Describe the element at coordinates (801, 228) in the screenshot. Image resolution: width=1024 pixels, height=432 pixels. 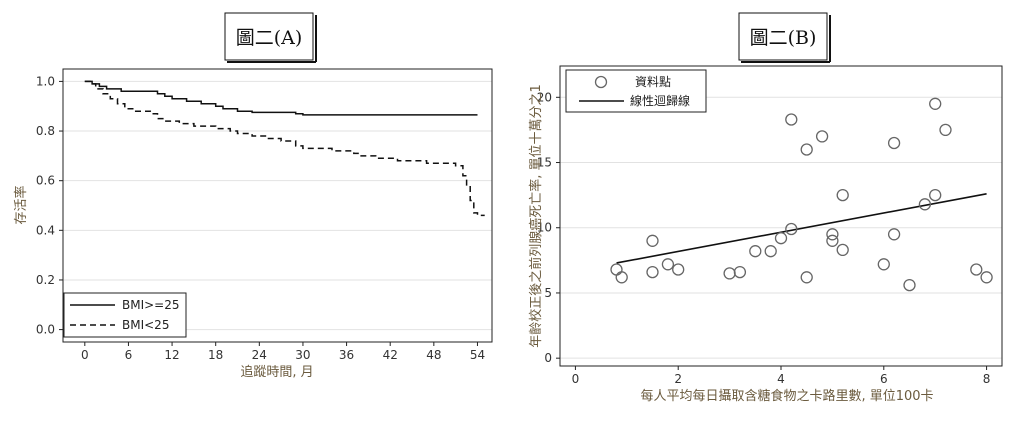
I see `regression-line` at that location.